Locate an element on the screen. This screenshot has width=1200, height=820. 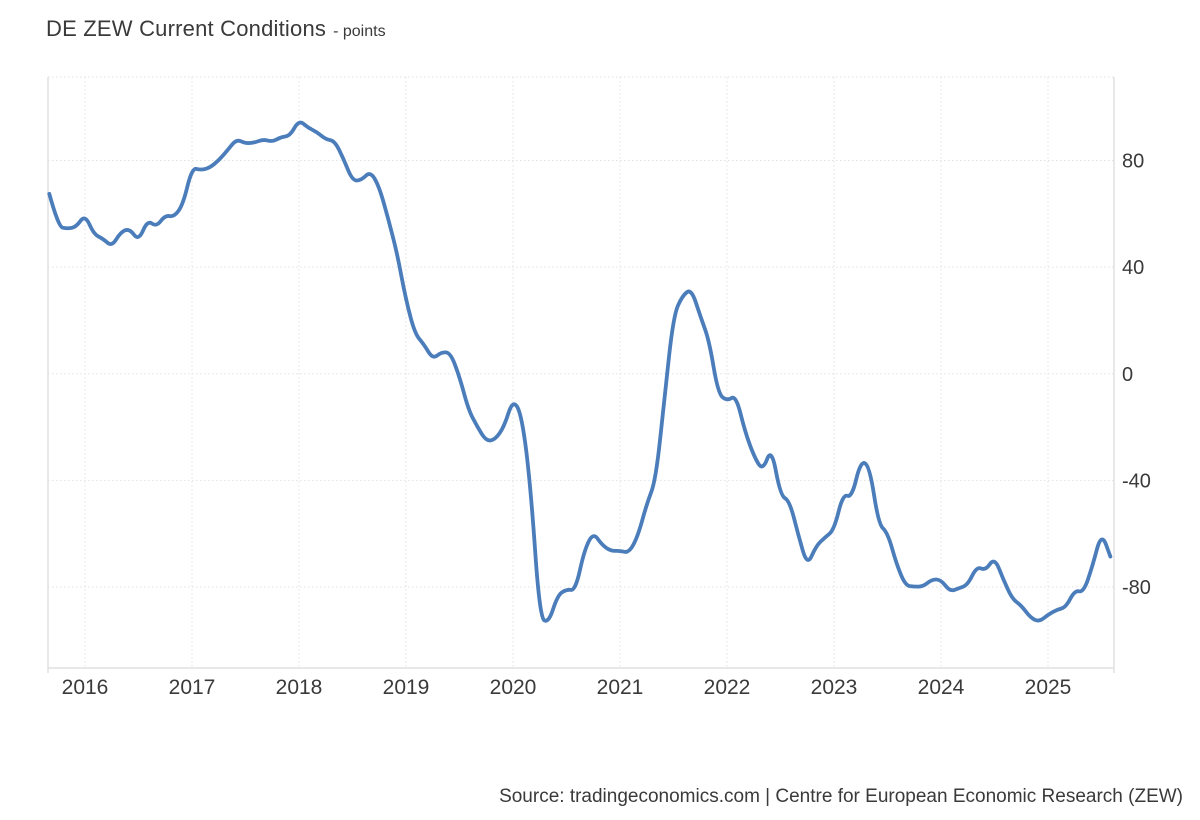
chart-header: DE ZEW Current Conditions - points is located at coordinates (216, 29).